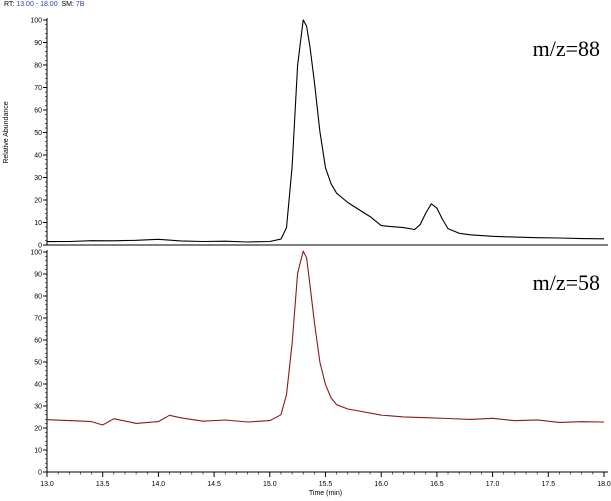 The width and height of the screenshot is (611, 501). Describe the element at coordinates (159, 484) in the screenshot. I see `x-tick-label: 14.0` at that location.